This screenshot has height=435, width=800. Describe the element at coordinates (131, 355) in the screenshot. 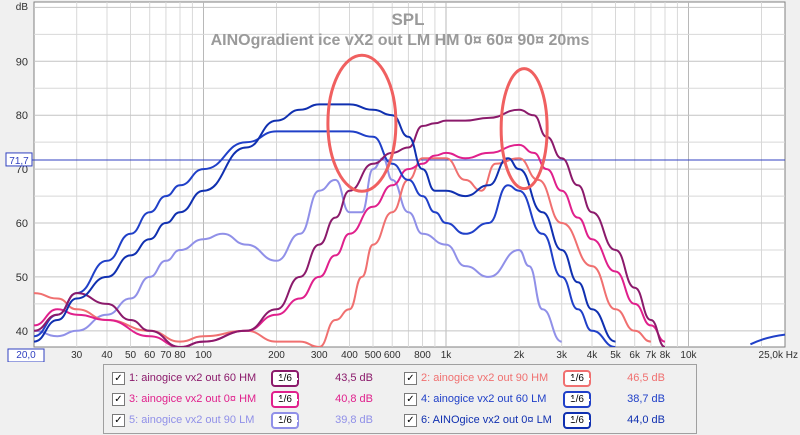

I see `x-tick-label: 50` at that location.